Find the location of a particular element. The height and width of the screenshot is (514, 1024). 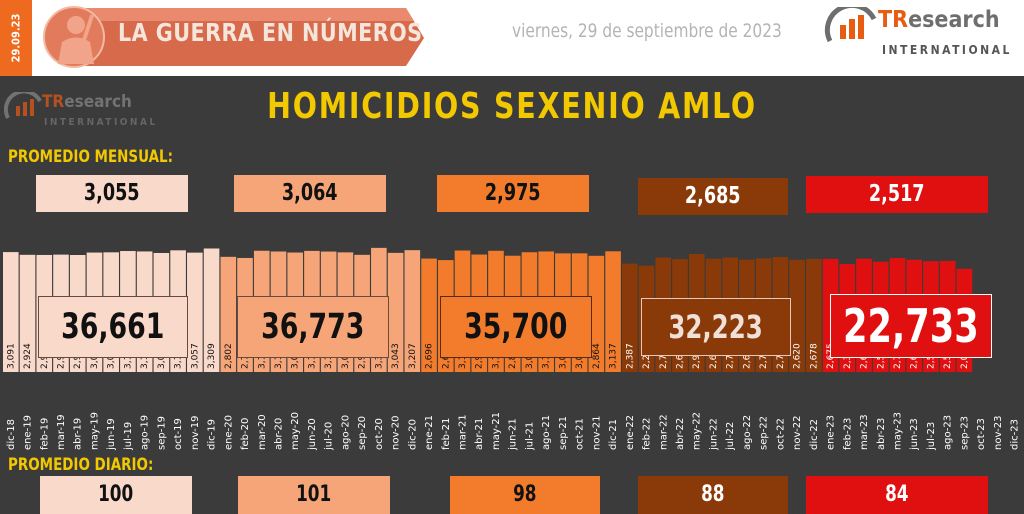

category-label-may-22: may-22 is located at coordinates (697, 431).